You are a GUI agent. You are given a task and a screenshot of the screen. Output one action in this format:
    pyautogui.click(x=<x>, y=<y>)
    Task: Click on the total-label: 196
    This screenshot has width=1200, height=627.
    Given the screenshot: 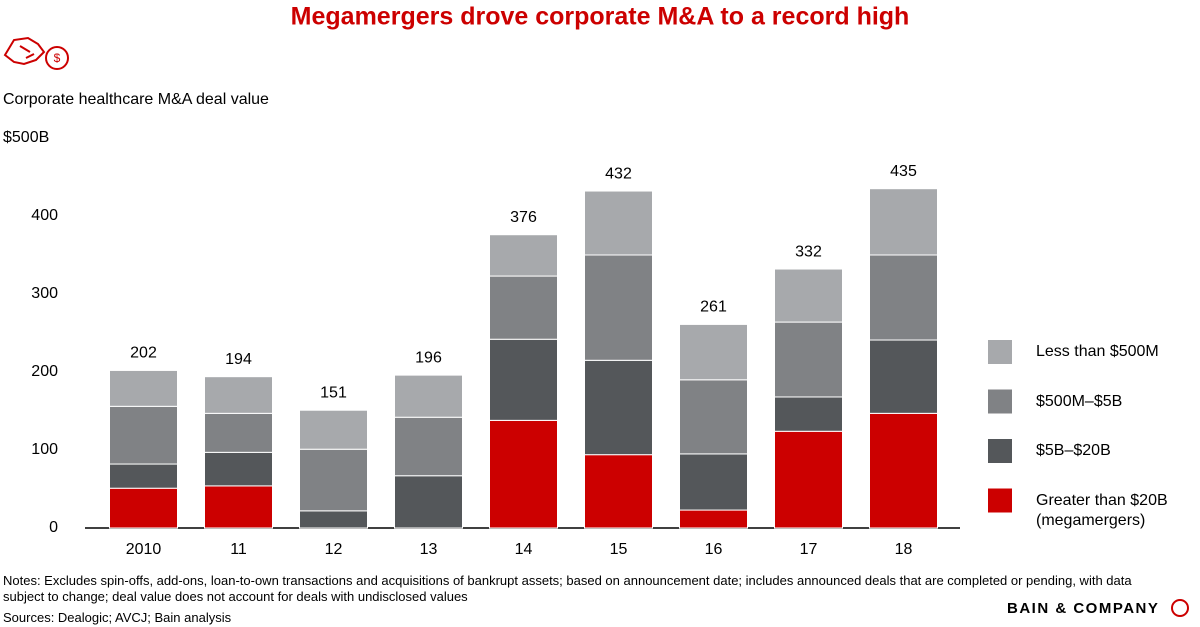 What is the action you would take?
    pyautogui.click(x=428, y=357)
    